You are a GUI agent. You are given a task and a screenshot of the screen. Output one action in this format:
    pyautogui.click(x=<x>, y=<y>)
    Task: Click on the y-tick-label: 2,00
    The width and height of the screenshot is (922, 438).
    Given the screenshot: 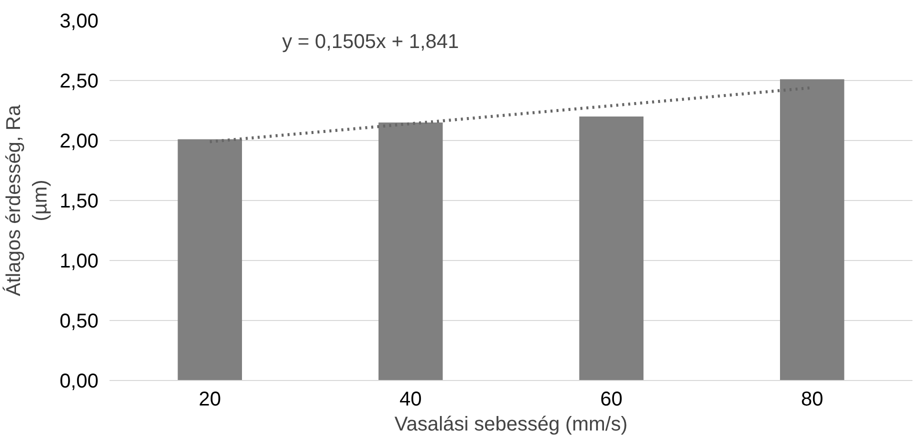 What is the action you would take?
    pyautogui.click(x=79, y=141)
    